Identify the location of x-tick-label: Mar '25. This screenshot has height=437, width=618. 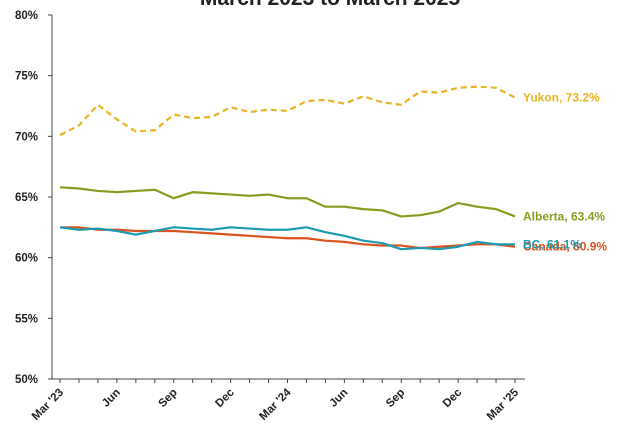
(503, 404).